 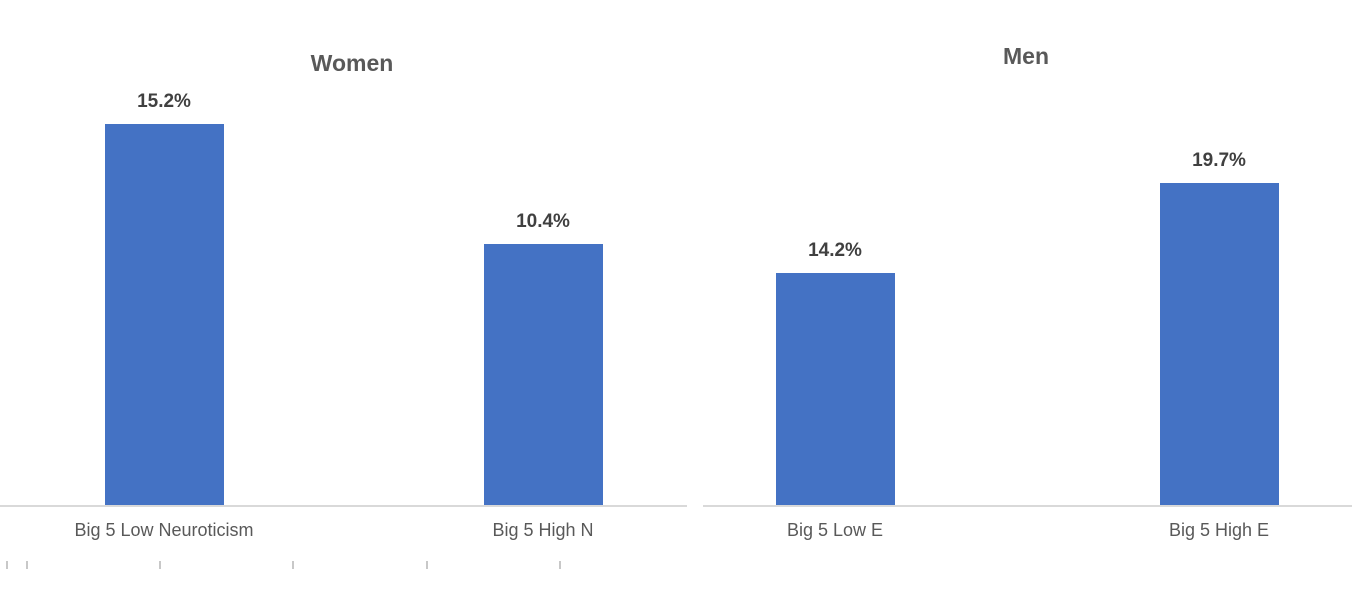 What do you see at coordinates (835, 530) in the screenshot?
I see `category-label: Big 5 Low E` at bounding box center [835, 530].